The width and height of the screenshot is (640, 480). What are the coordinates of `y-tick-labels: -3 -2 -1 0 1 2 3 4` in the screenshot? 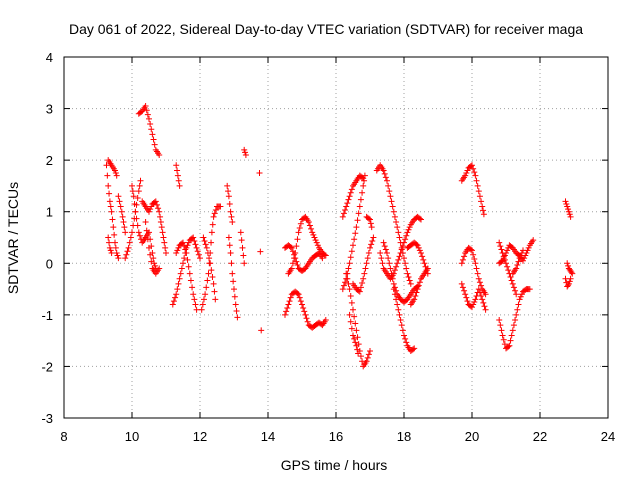 It's located at (47, 238).